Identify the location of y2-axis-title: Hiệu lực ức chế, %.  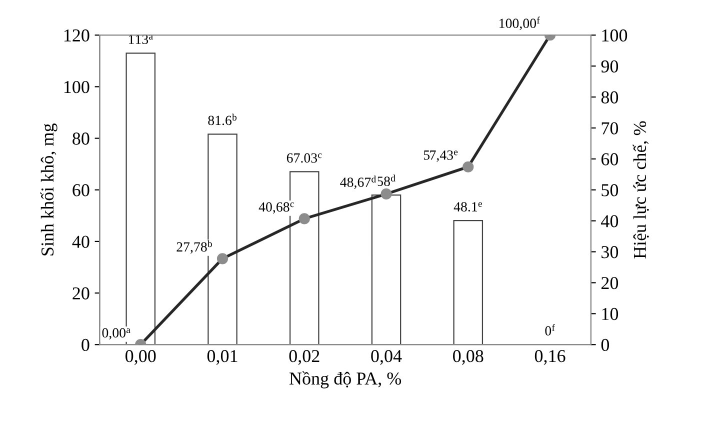
(640, 190).